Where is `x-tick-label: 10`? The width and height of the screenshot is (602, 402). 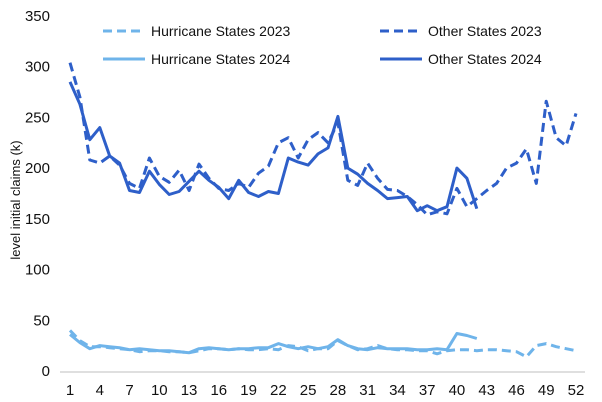 x-tick-label: 10 is located at coordinates (159, 390).